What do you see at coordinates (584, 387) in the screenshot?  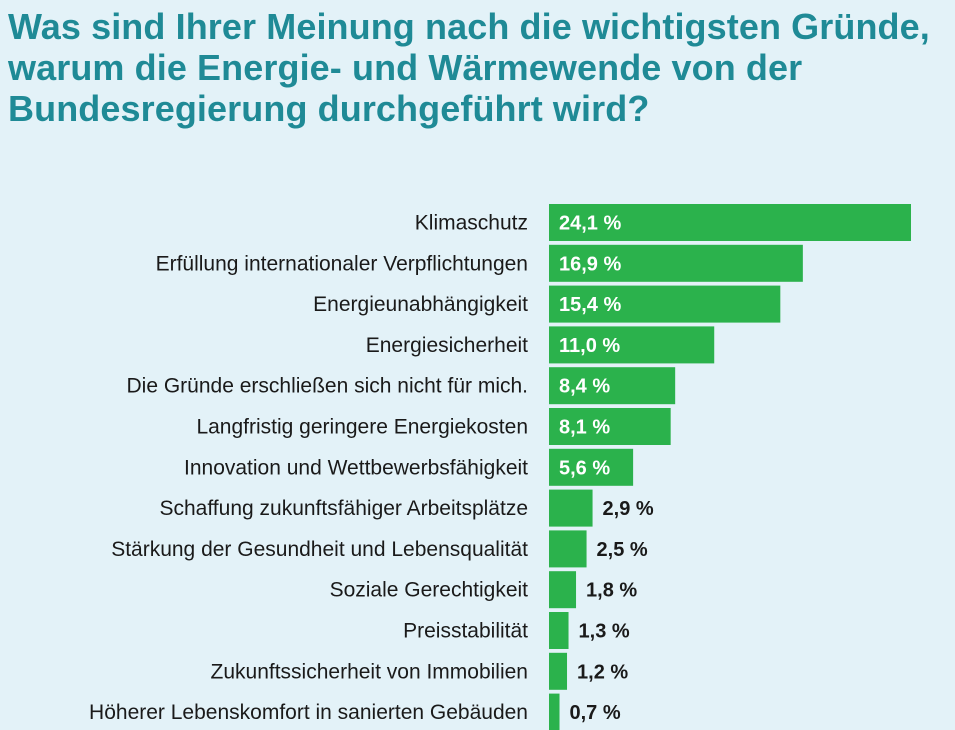 I see `value-label: 8,4 %` at bounding box center [584, 387].